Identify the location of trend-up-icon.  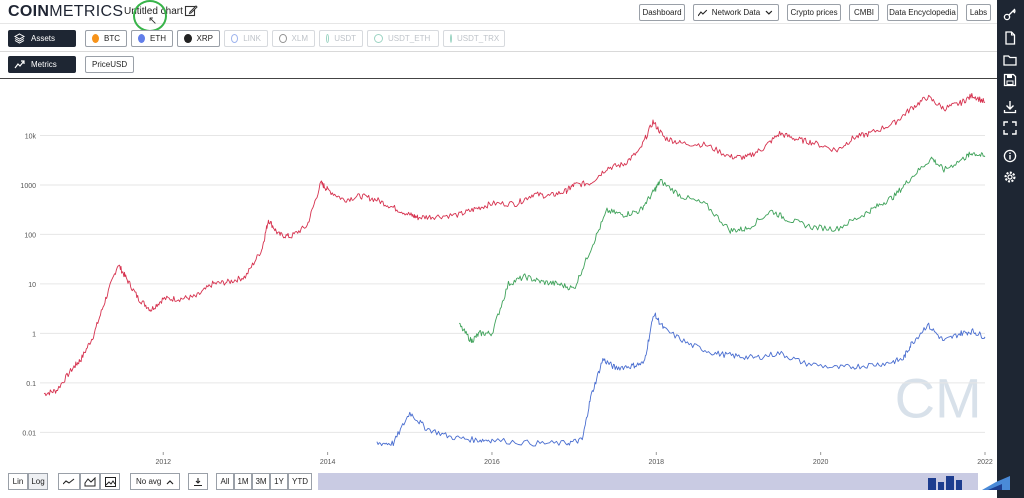
(19, 64).